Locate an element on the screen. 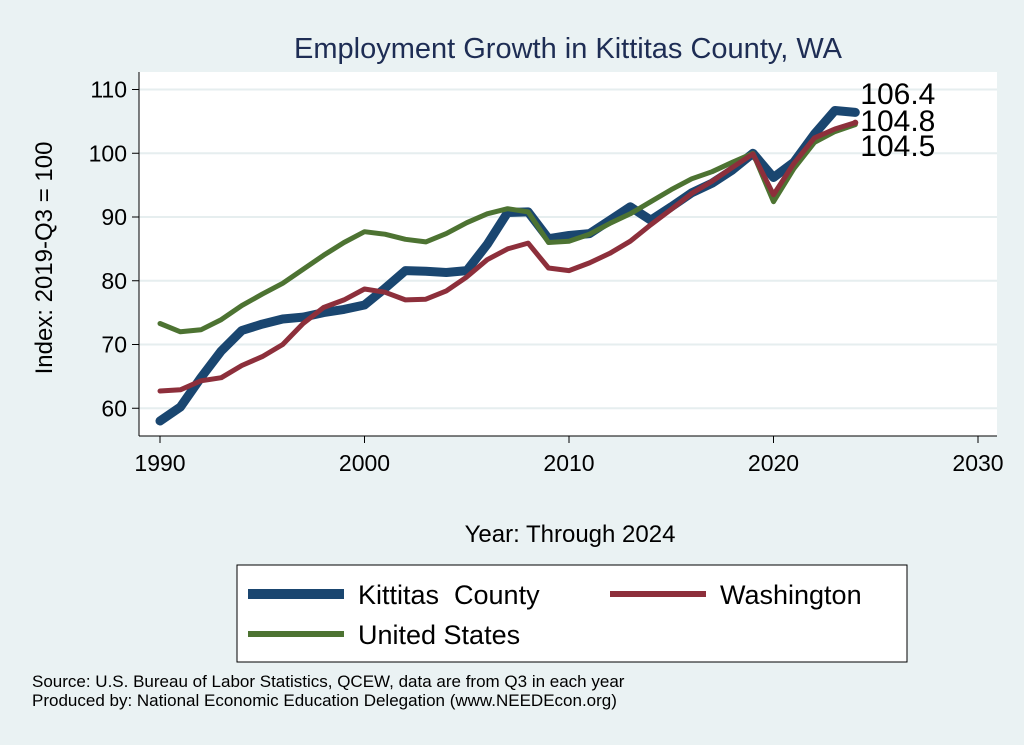 The width and height of the screenshot is (1024, 745). end-value-label: 106.4 is located at coordinates (897, 94).